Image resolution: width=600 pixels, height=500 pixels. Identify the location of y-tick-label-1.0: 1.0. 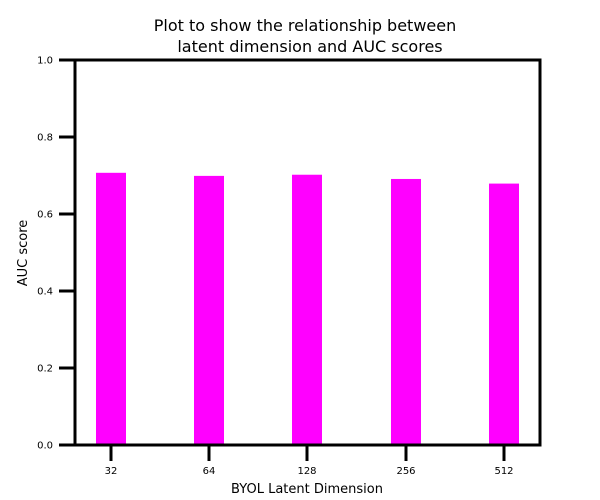
(45, 61).